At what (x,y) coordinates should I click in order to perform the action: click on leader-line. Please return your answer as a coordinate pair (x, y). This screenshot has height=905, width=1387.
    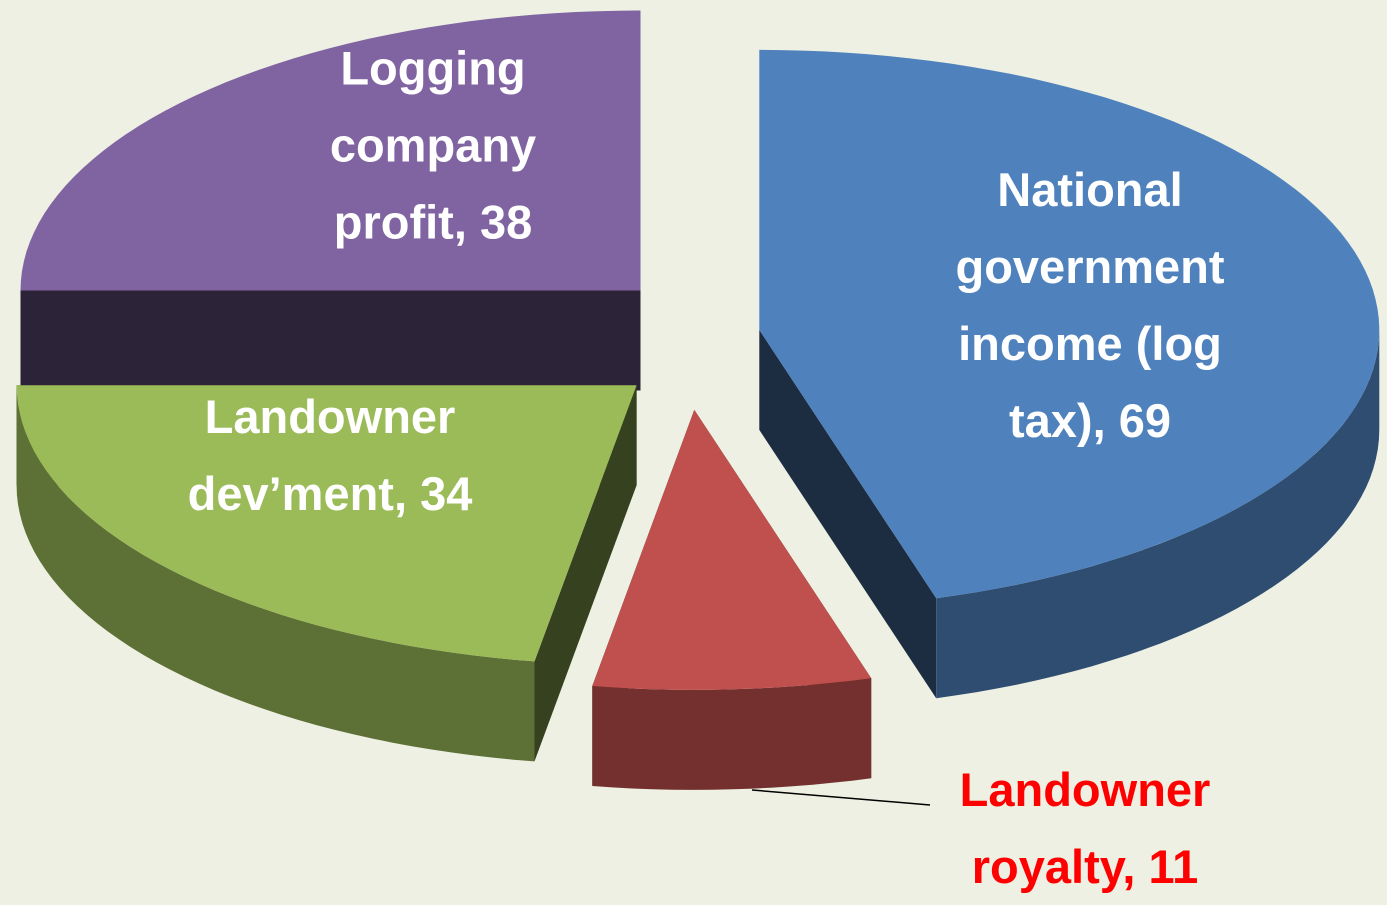
    Looking at the image, I should click on (841, 797).